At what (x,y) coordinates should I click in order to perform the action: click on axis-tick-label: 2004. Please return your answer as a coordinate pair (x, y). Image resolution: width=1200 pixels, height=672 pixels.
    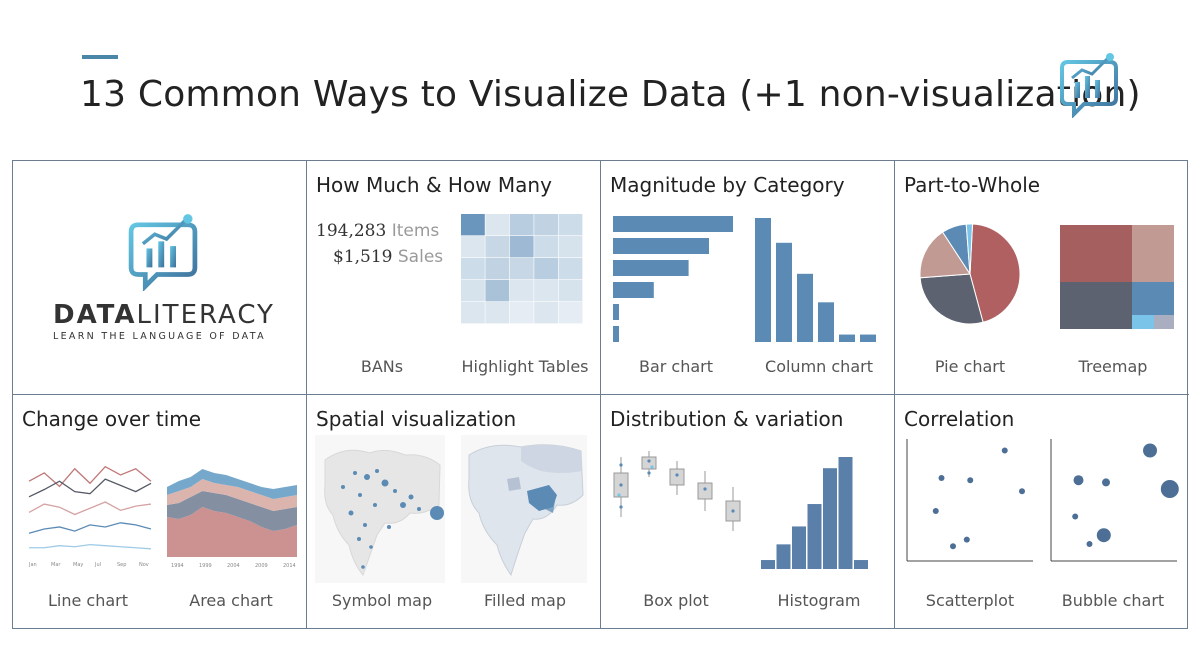
    Looking at the image, I should click on (233, 566).